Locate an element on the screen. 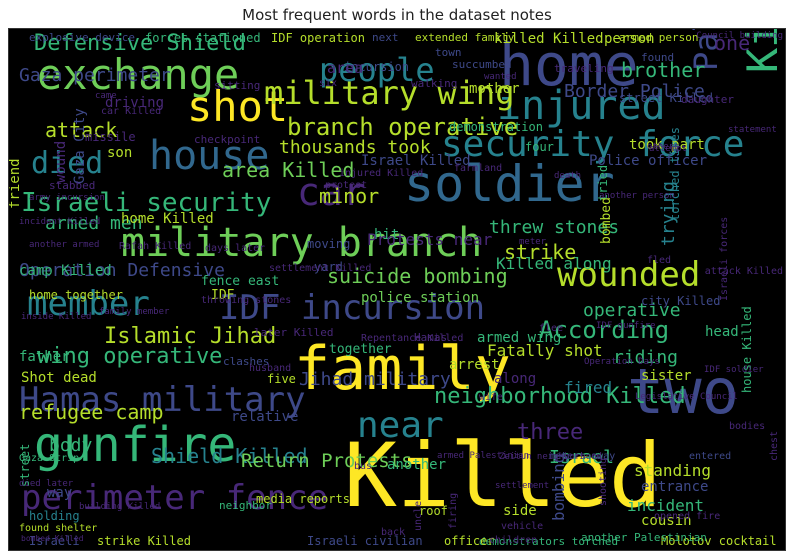 Image resolution: width=794 pixels, height=557 pixels. word-area-killed: area Killed is located at coordinates (288, 170).